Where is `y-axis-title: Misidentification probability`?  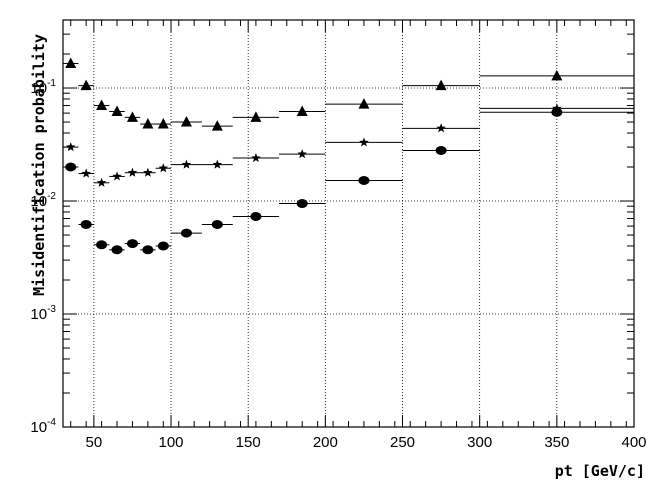
y-axis-title: Misidentification probability is located at coordinates (39, 165).